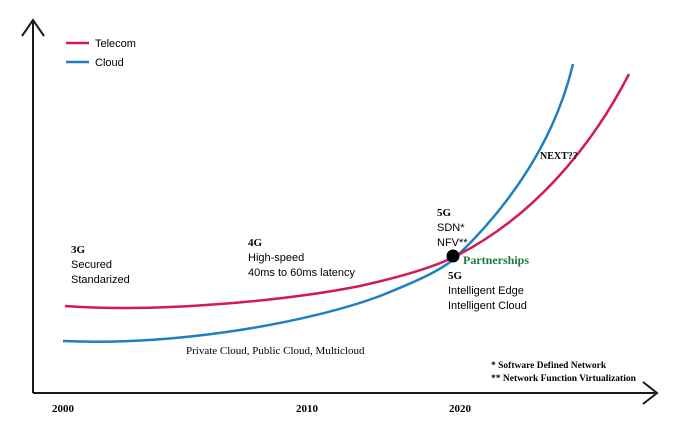 This screenshot has height=429, width=678. What do you see at coordinates (33, 27) in the screenshot?
I see `y-axis-arrow-icon` at bounding box center [33, 27].